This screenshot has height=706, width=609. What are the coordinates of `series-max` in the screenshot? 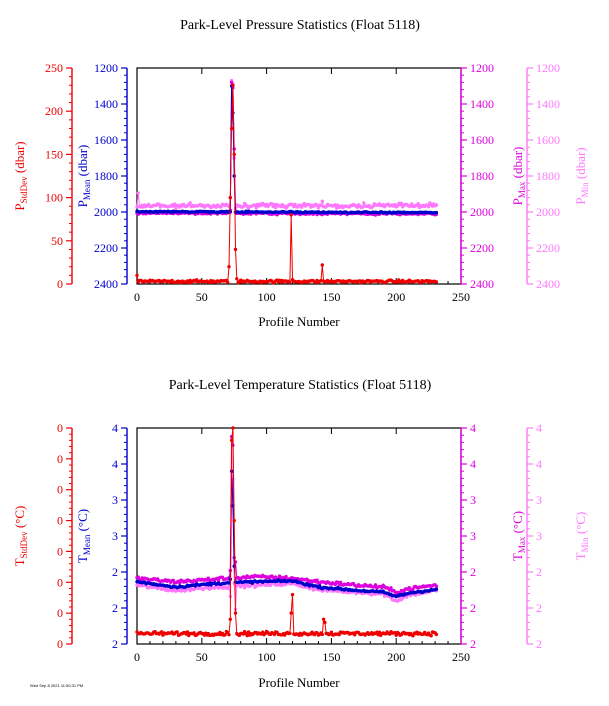 It's located at (287, 148).